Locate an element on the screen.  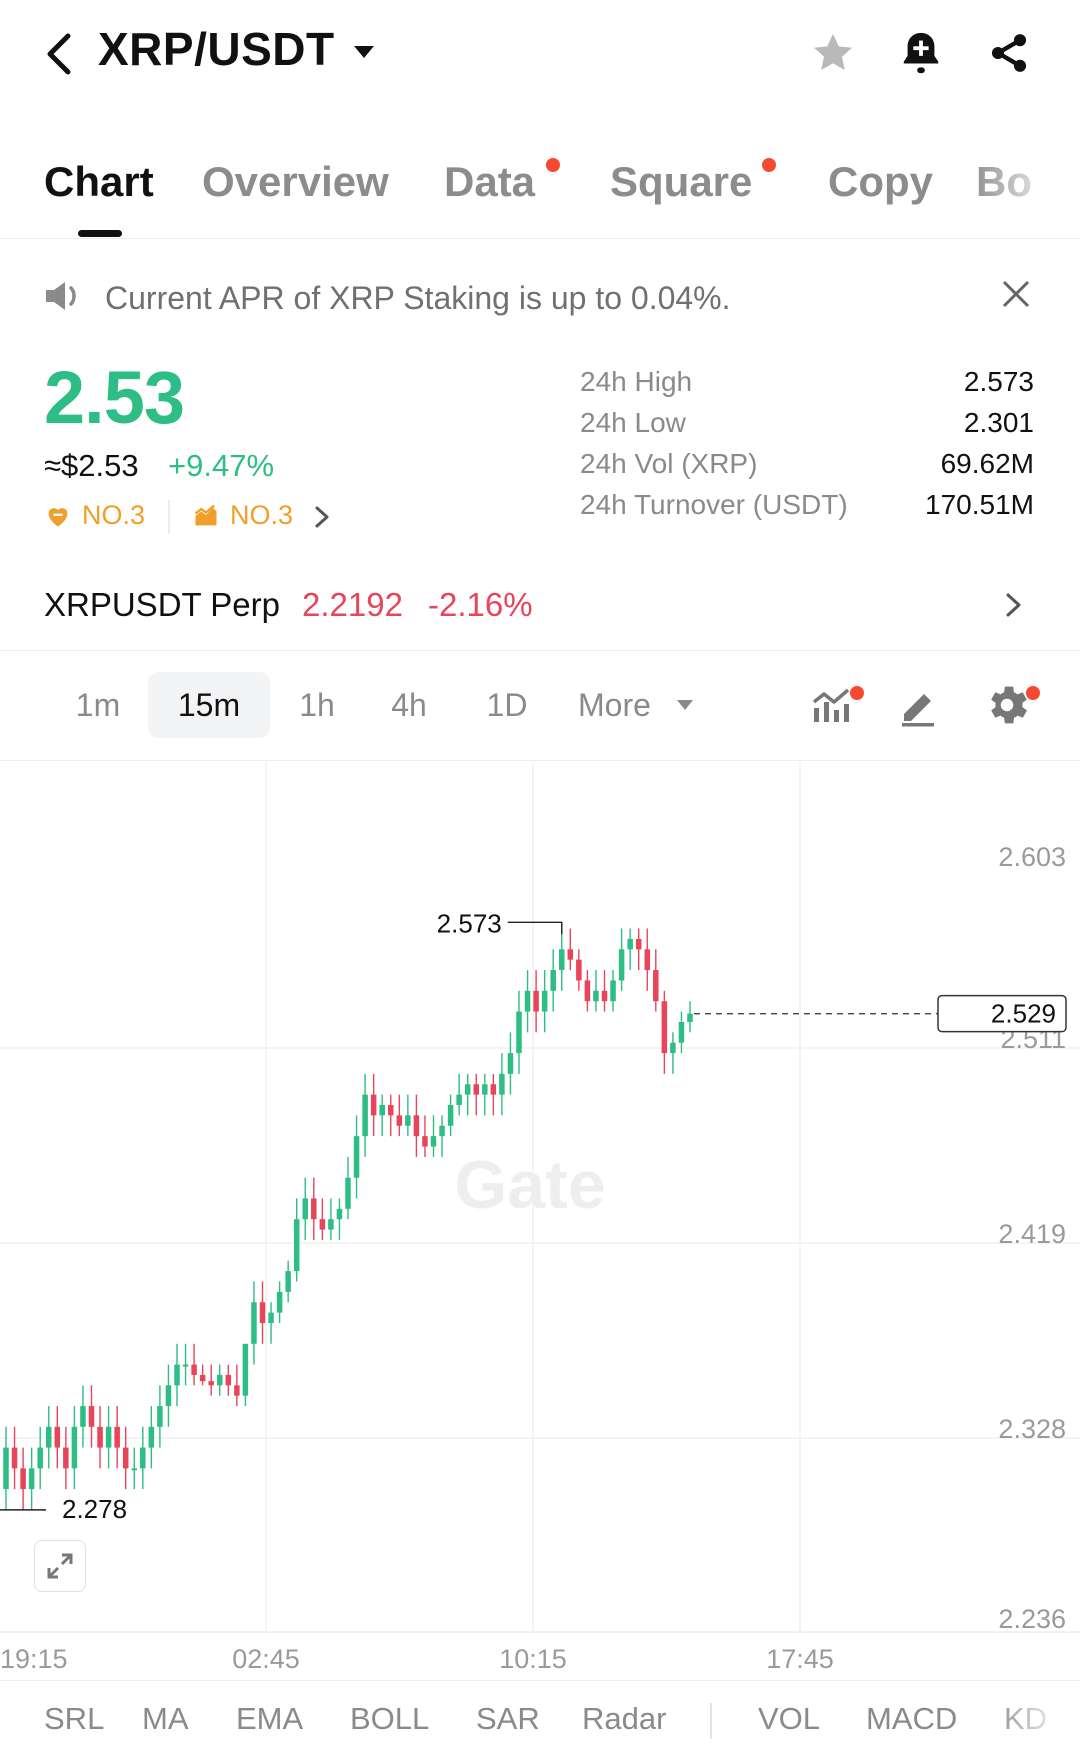
x-tick-label: 17:45 is located at coordinates (800, 1658).